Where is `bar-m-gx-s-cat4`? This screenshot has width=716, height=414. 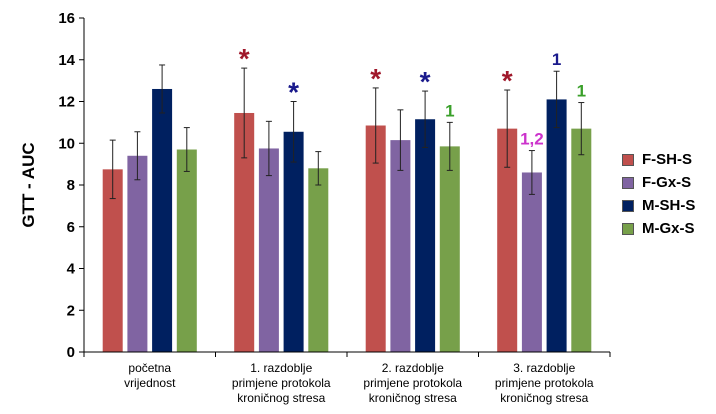 bar-m-gx-s-cat4 is located at coordinates (581, 240).